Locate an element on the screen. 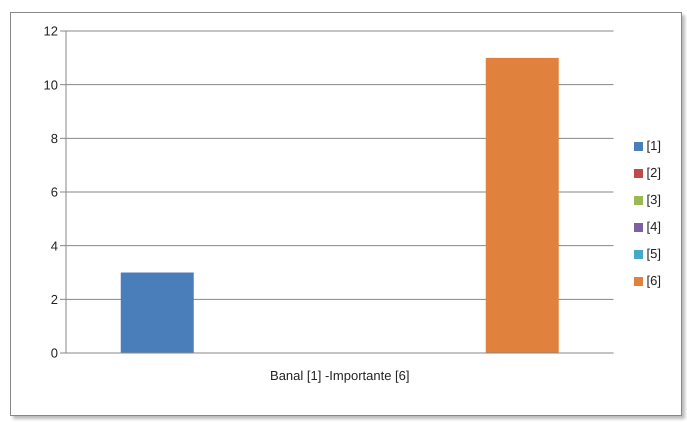 The width and height of the screenshot is (687, 423). legend-label: [2] is located at coordinates (653, 172).